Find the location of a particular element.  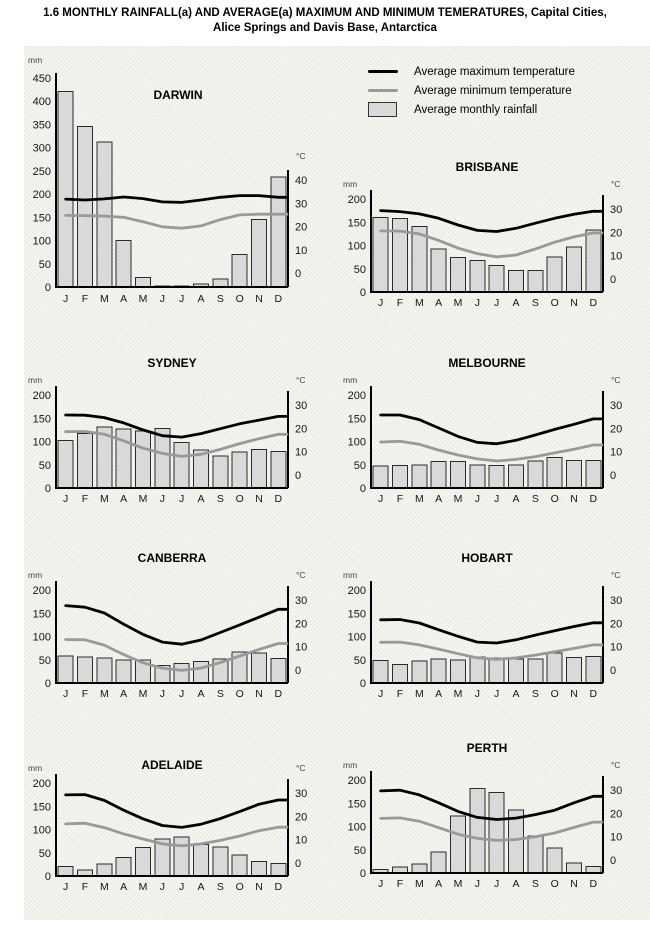

mm-unit-label: mm is located at coordinates (350, 184).